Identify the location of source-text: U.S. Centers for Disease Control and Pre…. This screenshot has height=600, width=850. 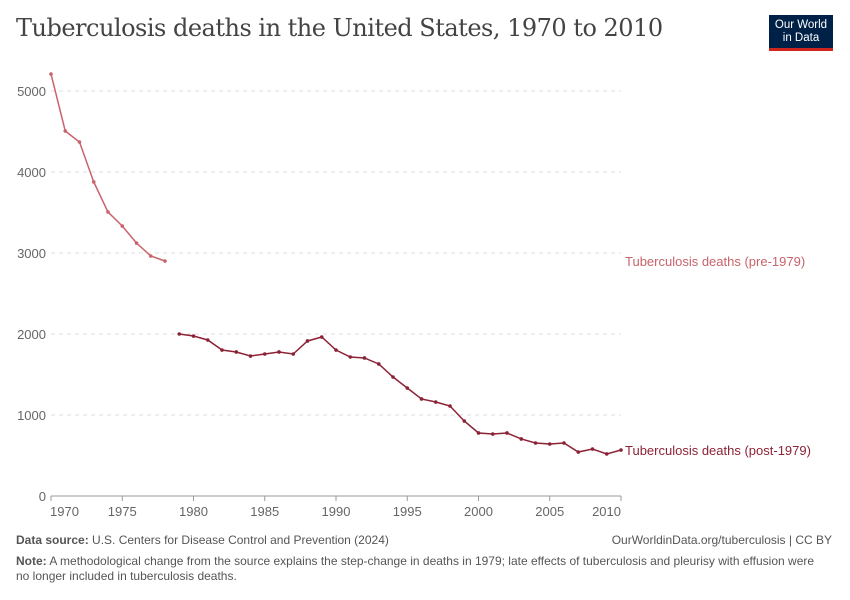
(240, 540).